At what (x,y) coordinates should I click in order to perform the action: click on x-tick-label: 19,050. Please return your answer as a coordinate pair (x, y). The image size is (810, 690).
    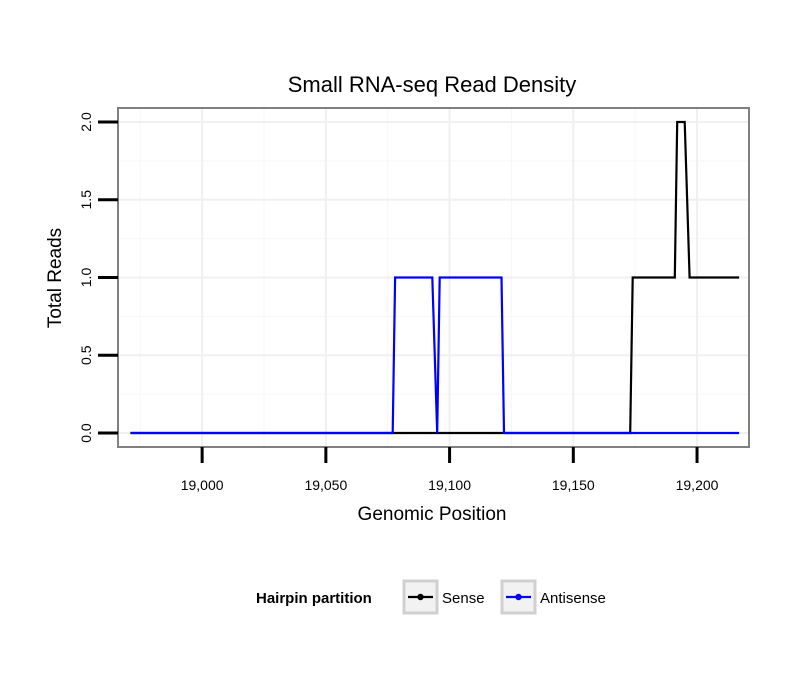
    Looking at the image, I should click on (325, 485).